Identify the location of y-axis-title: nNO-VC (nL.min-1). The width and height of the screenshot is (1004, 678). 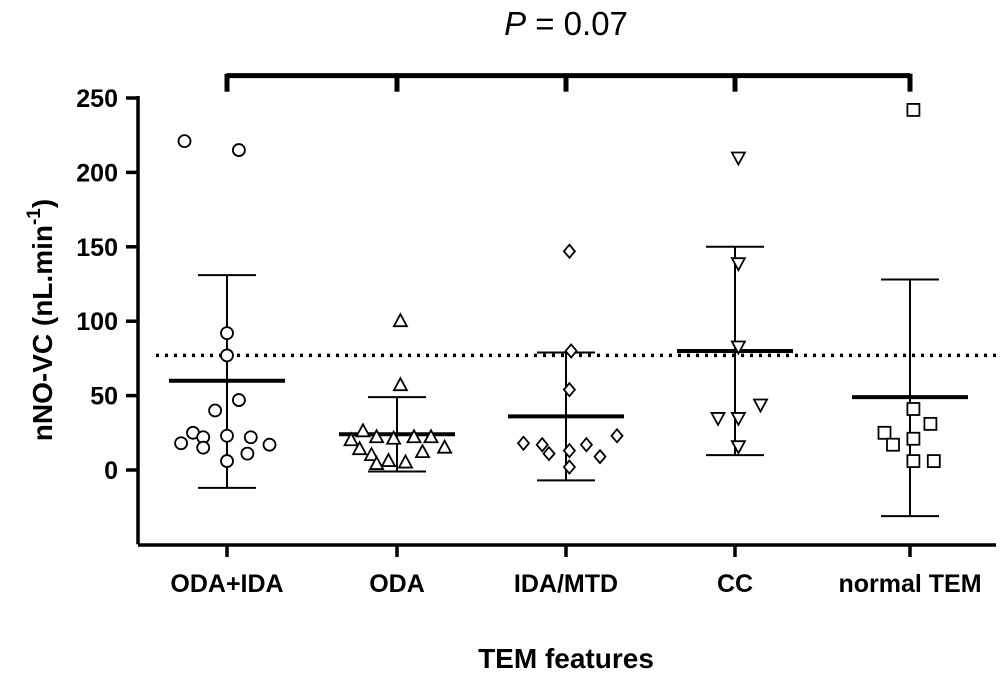
(41, 320).